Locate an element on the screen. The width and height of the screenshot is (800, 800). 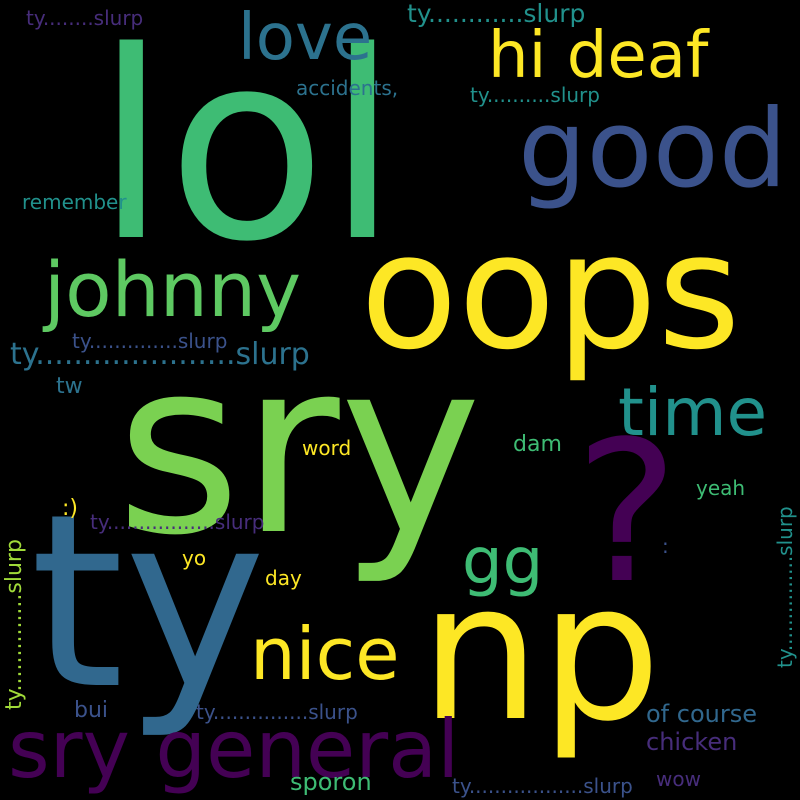
word-question-mark: ? is located at coordinates (627, 512).